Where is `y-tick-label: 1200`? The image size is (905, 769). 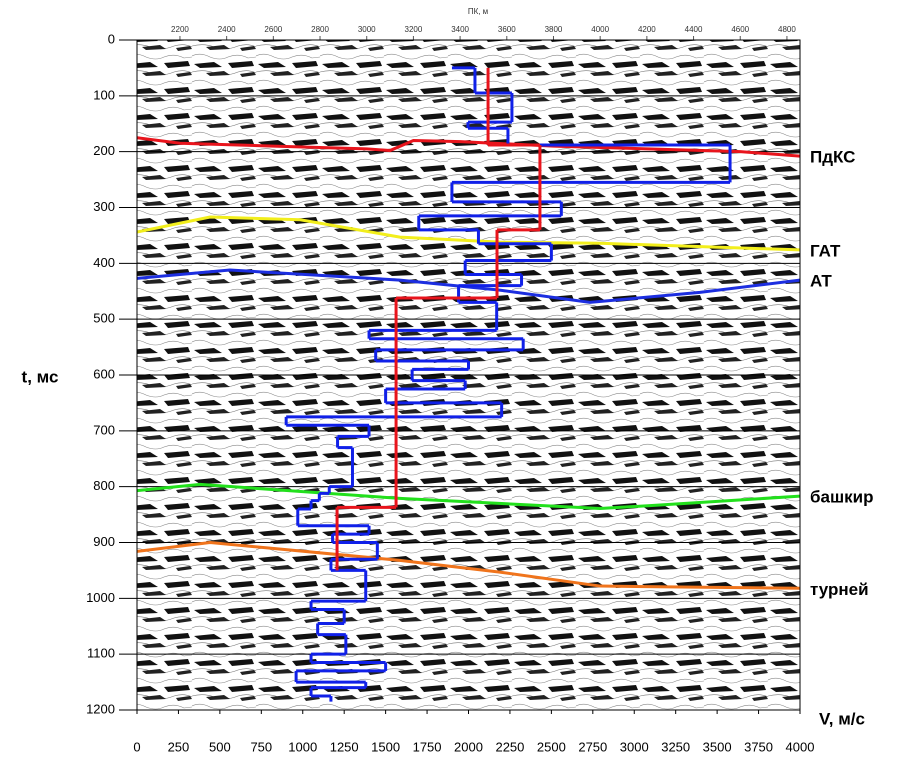
y-tick-label: 1200 is located at coordinates (100, 708).